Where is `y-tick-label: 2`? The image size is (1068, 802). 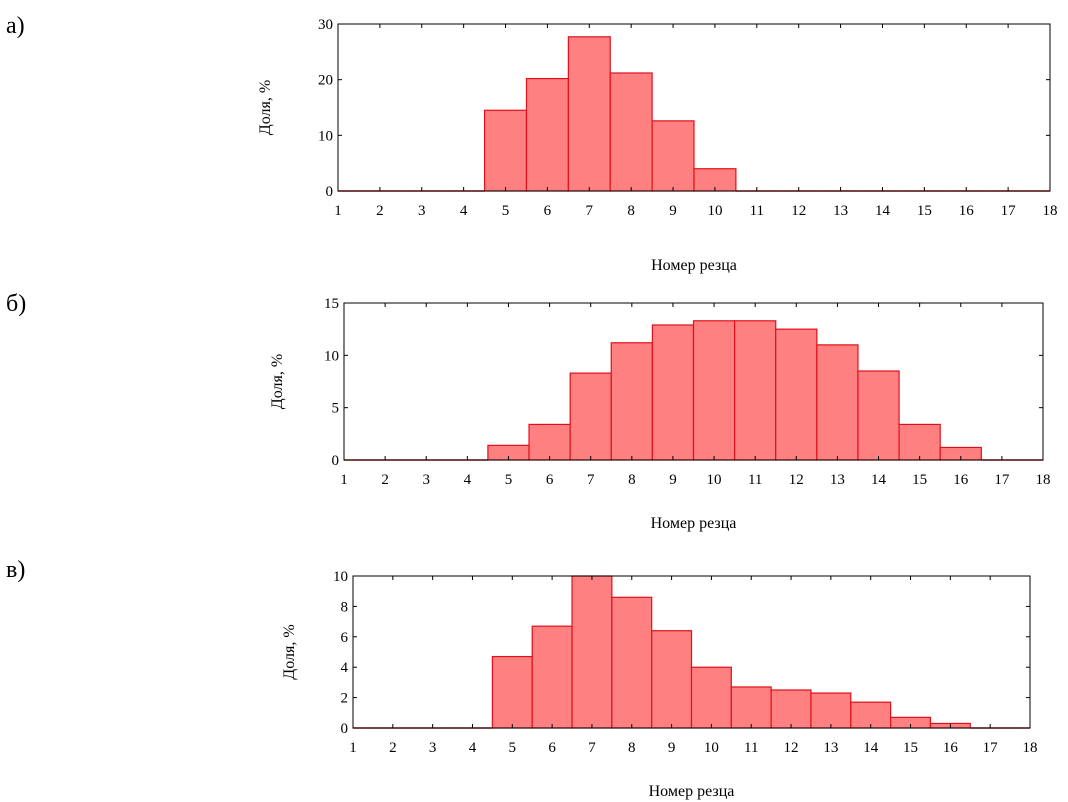
y-tick-label: 2 is located at coordinates (345, 699).